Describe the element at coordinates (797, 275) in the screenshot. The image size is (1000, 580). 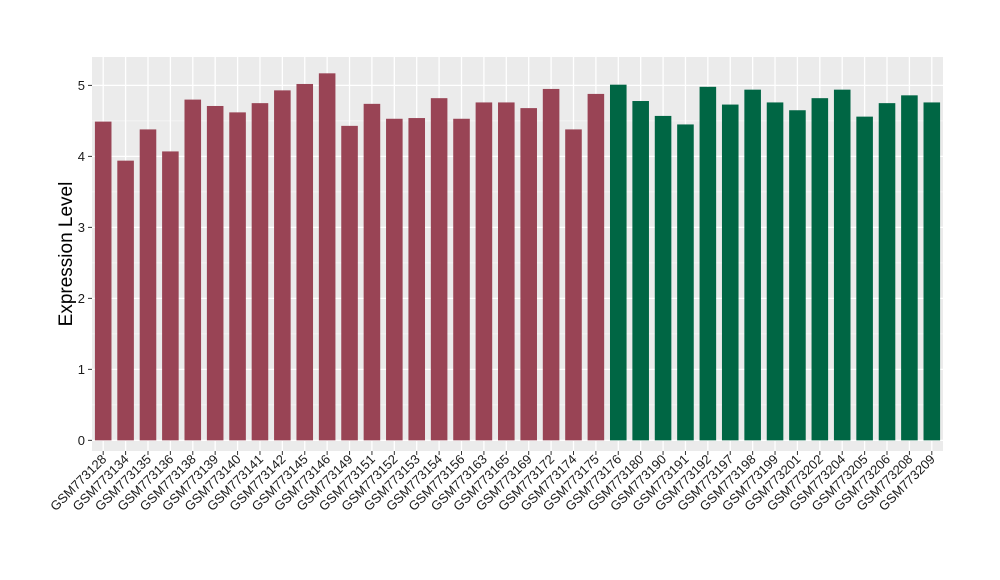
I see `bar-GSM773201` at that location.